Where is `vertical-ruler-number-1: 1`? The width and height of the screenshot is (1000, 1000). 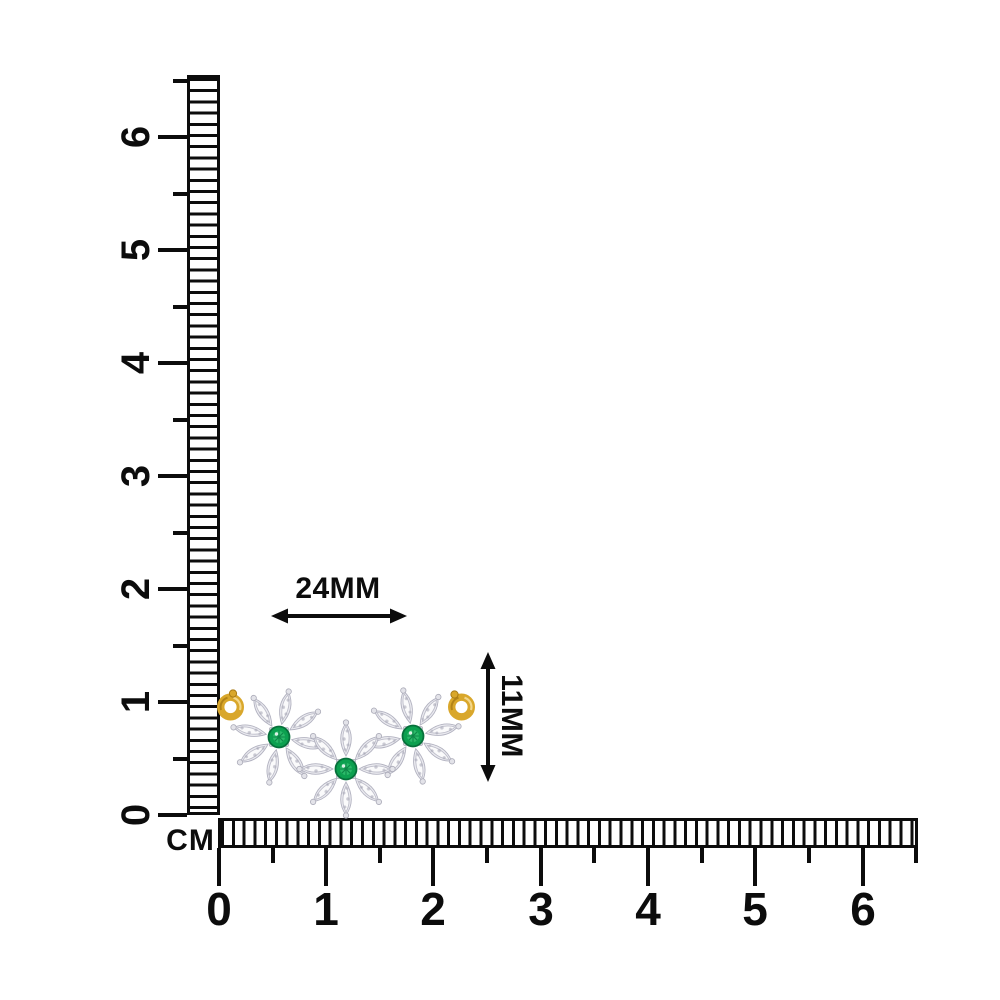 vertical-ruler-number-1: 1 is located at coordinates (135, 702).